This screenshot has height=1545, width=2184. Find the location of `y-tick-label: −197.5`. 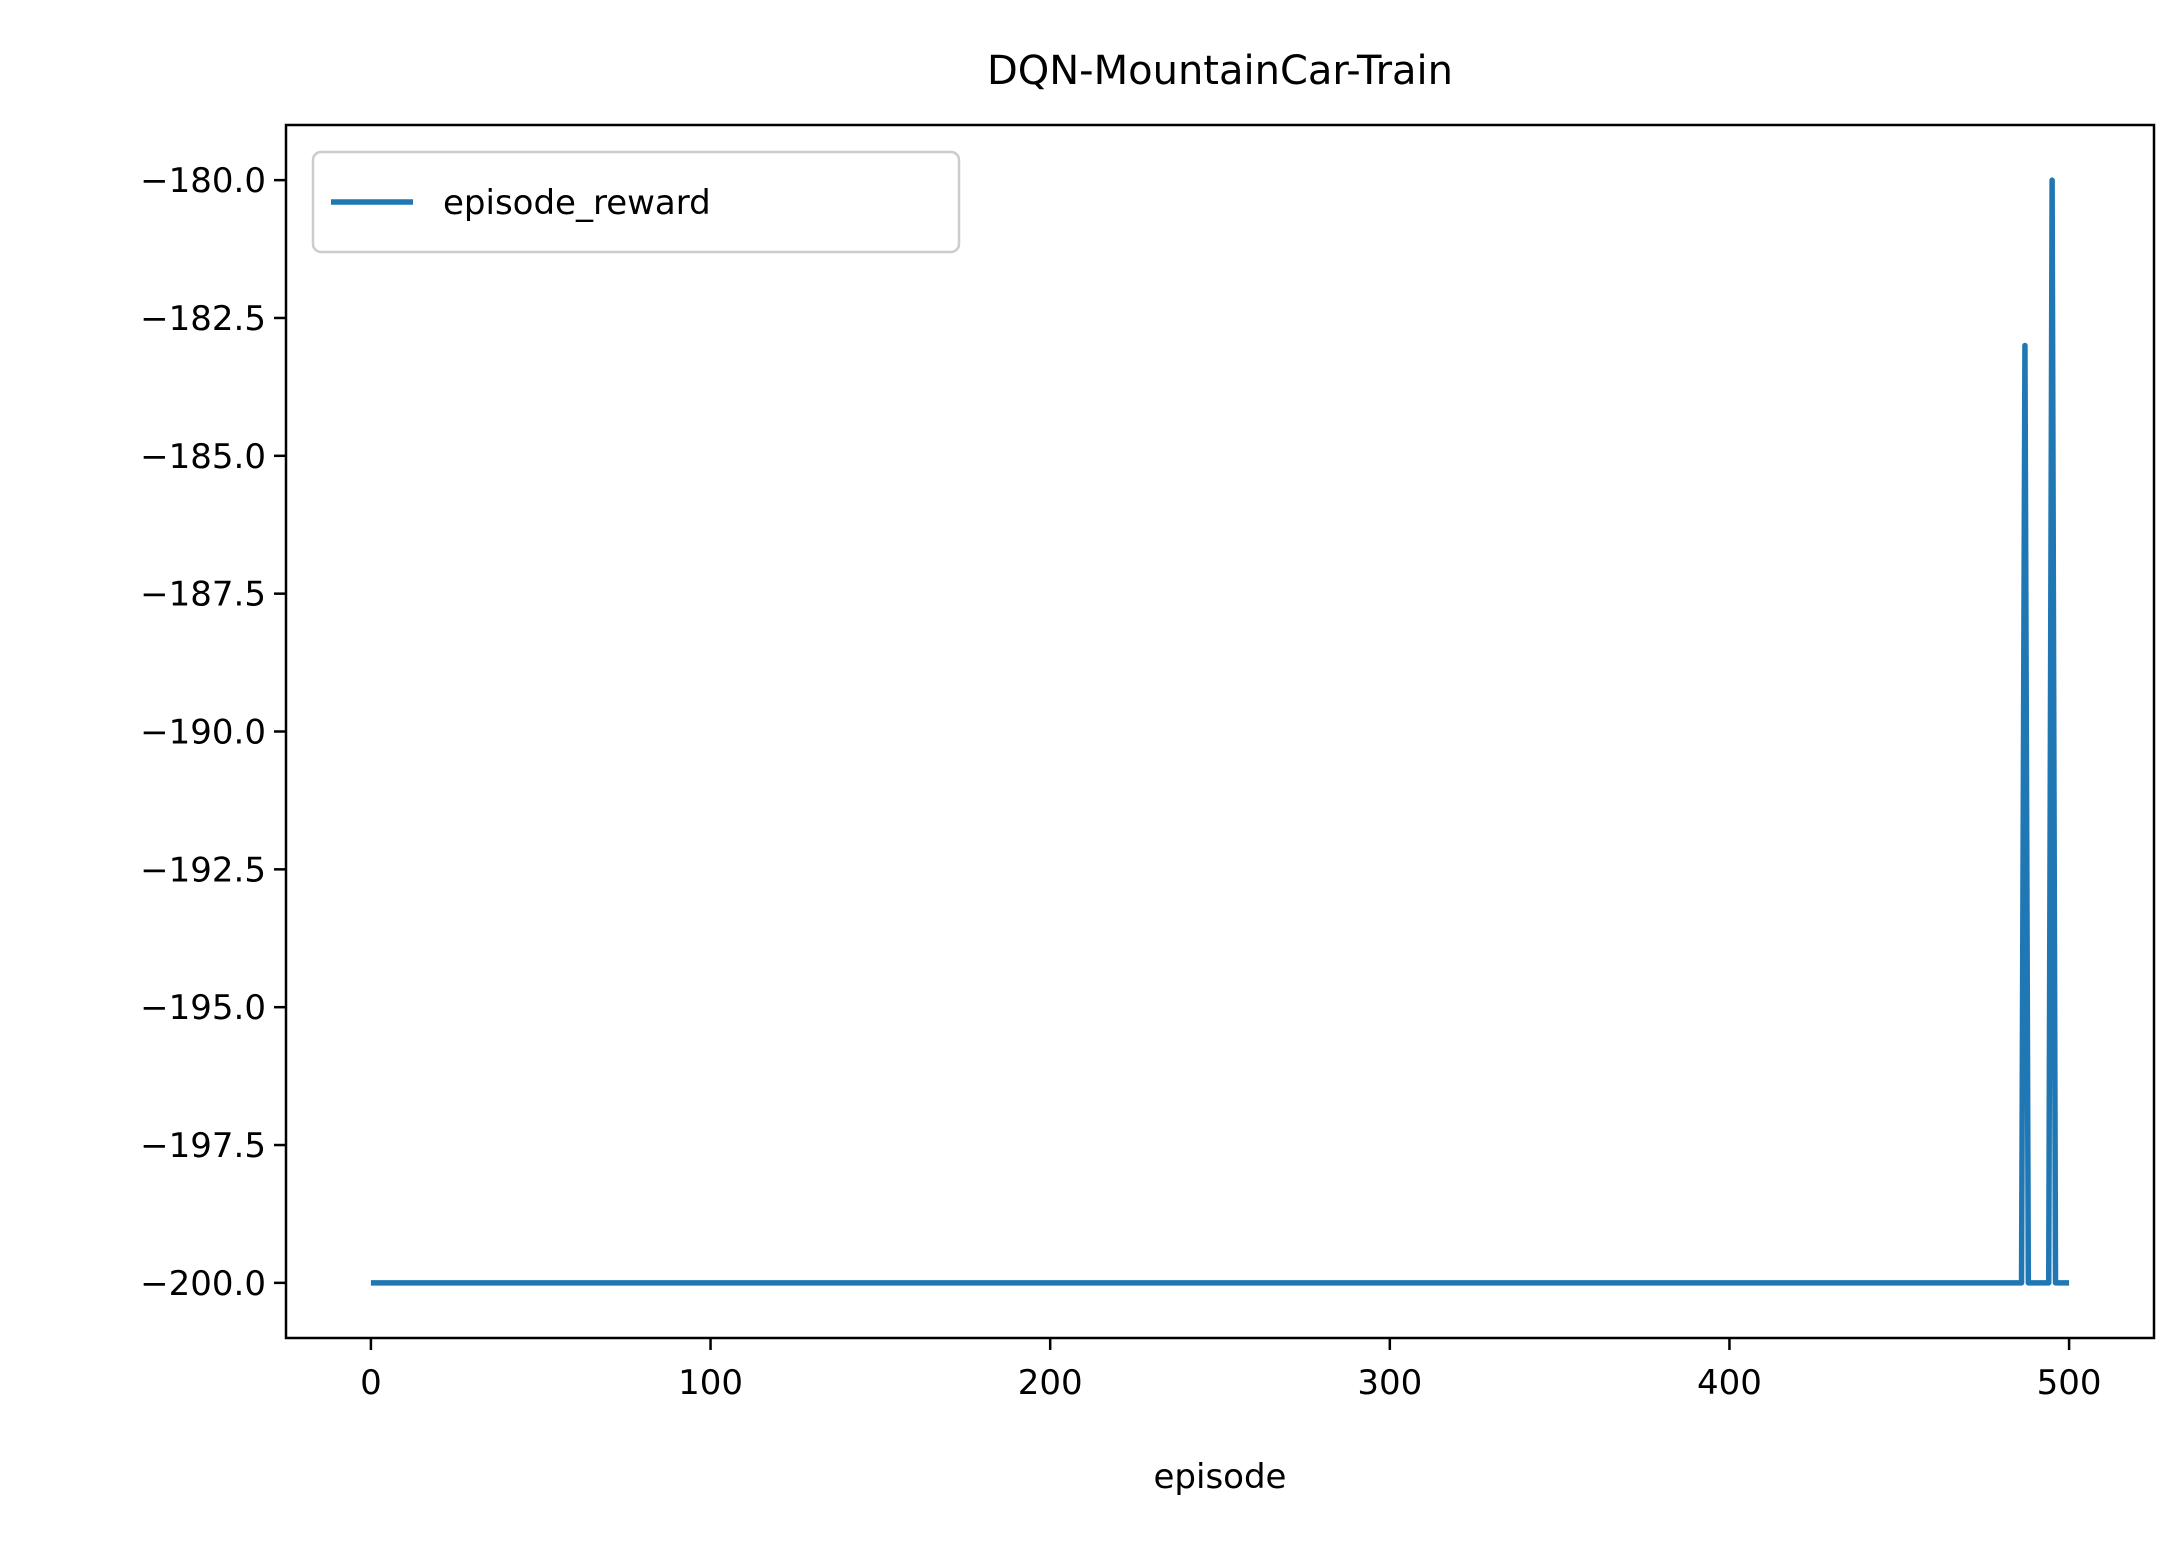

y-tick-label: −197.5 is located at coordinates (203, 1146).